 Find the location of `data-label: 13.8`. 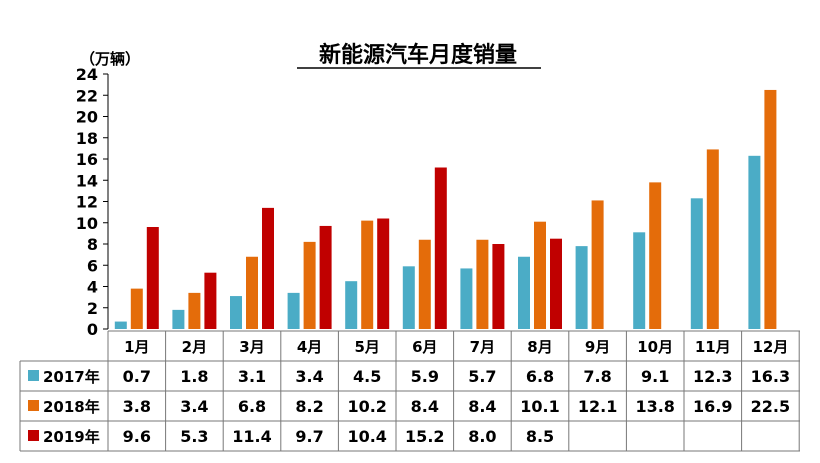

data-label: 13.8 is located at coordinates (654, 406).